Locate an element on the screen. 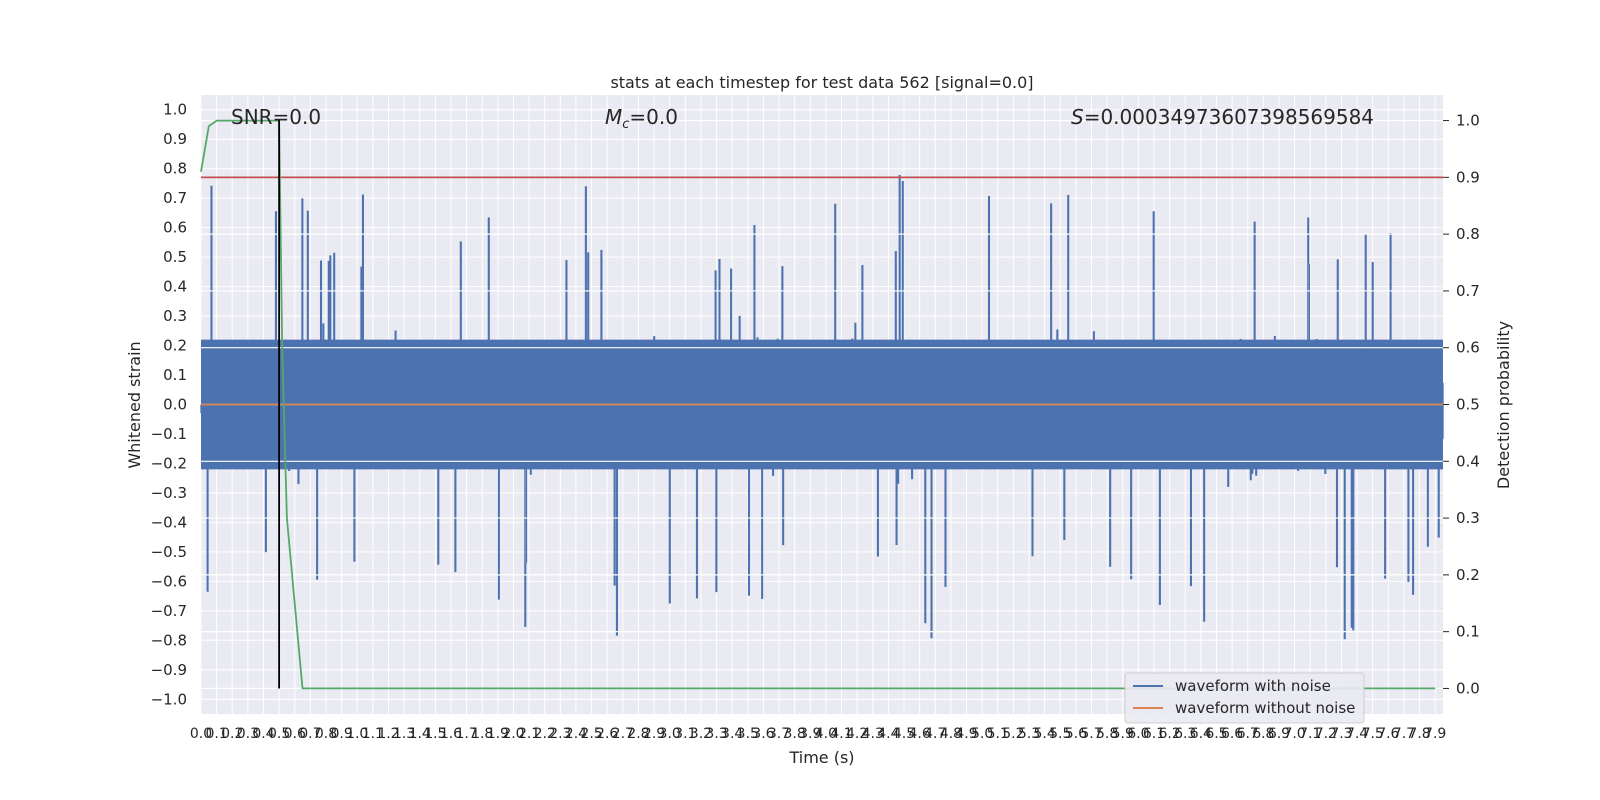  y-tick-label-right: 0.7 is located at coordinates (1468, 291).